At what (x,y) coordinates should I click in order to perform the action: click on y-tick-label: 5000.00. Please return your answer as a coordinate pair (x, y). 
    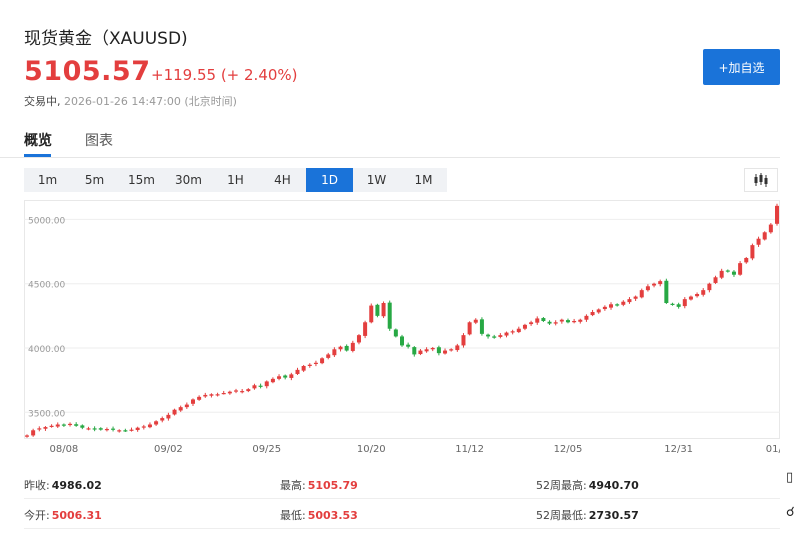
    Looking at the image, I should click on (46, 221).